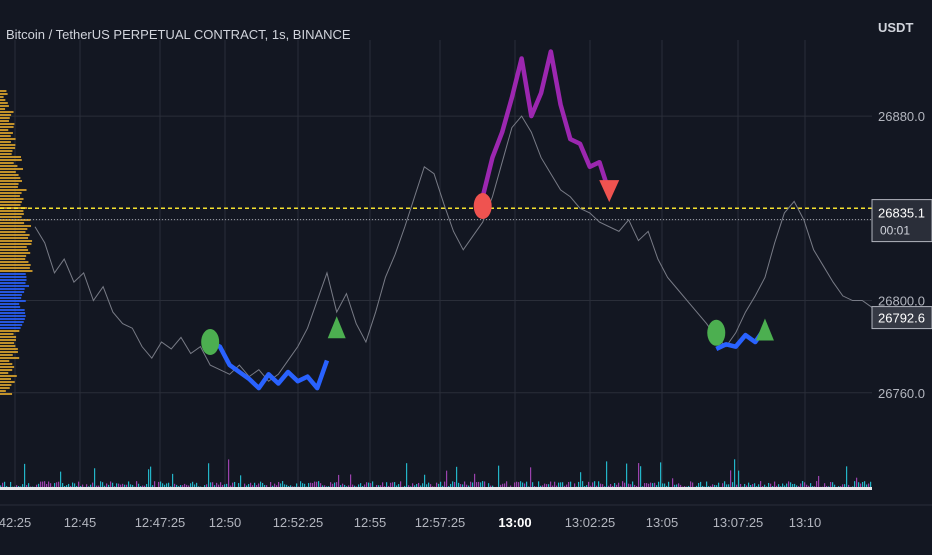 The width and height of the screenshot is (932, 555). What do you see at coordinates (210, 342) in the screenshot?
I see `buy-signal-circle` at bounding box center [210, 342].